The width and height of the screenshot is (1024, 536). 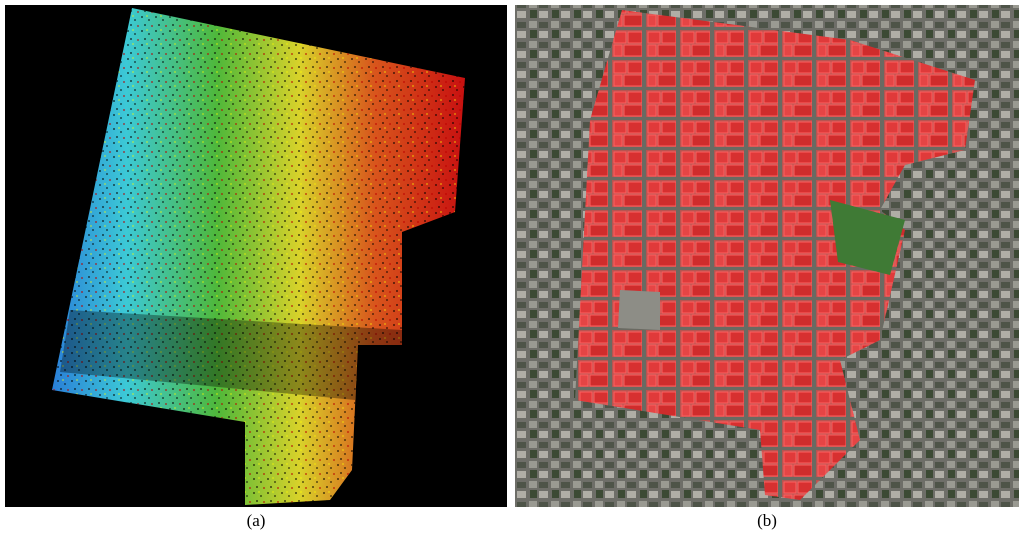 What do you see at coordinates (767, 520) in the screenshot?
I see `panel-label: (b)` at bounding box center [767, 520].